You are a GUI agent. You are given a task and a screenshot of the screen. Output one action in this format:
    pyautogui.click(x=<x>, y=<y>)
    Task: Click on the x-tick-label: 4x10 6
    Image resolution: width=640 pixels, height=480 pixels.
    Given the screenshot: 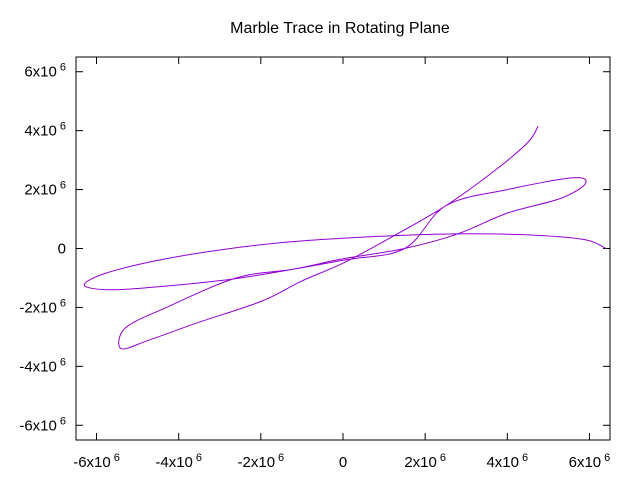 What is the action you would take?
    pyautogui.click(x=507, y=461)
    